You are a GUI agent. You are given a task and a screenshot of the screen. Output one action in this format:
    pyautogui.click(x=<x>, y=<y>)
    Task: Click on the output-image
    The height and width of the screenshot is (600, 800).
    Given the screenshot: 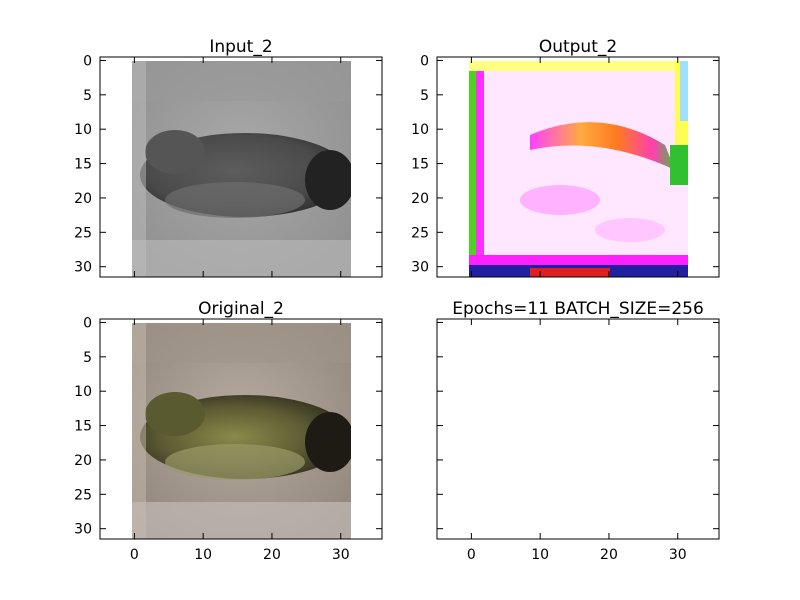 What is the action you would take?
    pyautogui.click(x=578, y=169)
    